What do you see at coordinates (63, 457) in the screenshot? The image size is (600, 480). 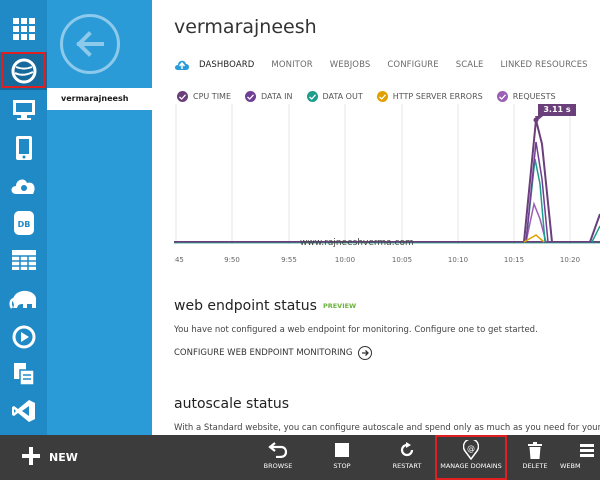 I see `new-label: NEW` at bounding box center [63, 457].